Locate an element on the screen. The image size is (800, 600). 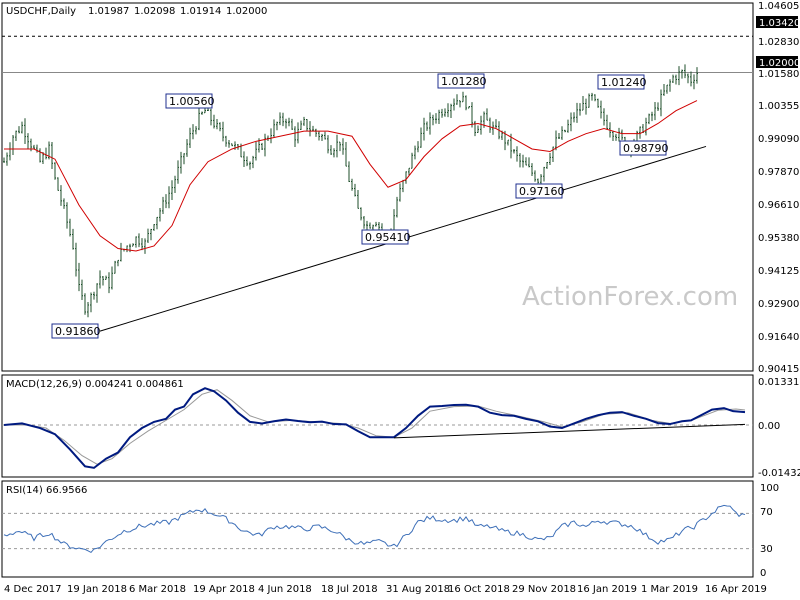
rsi-axis: 100 70 30 0 is located at coordinates (769, 531).